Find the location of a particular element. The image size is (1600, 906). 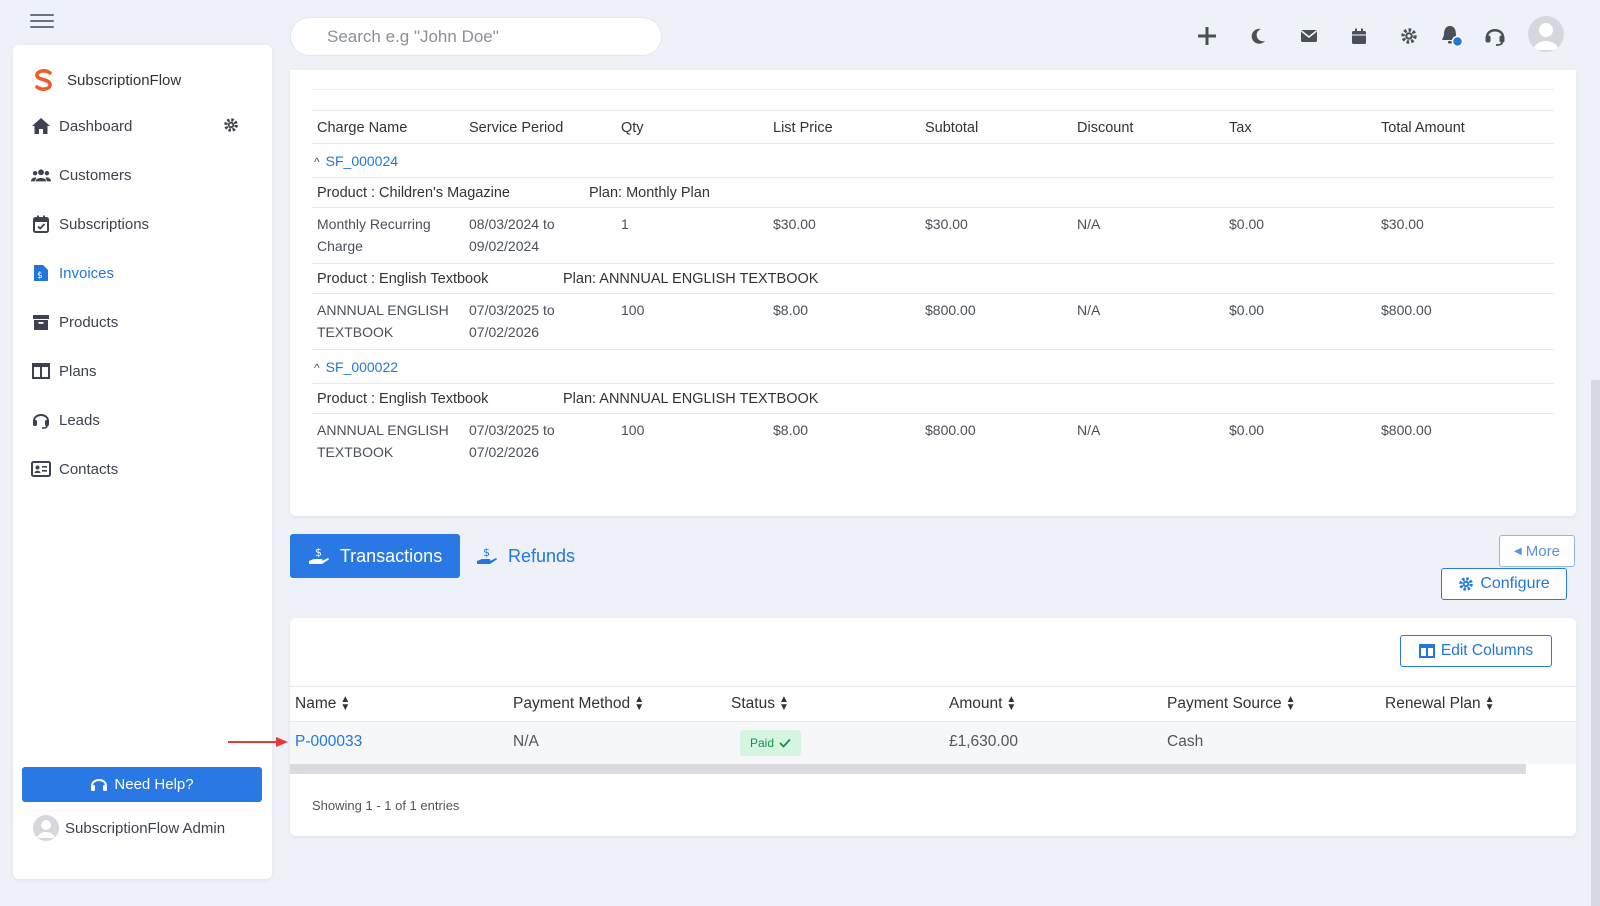

column-header-status: Status ▲ ▼ is located at coordinates (760, 703).